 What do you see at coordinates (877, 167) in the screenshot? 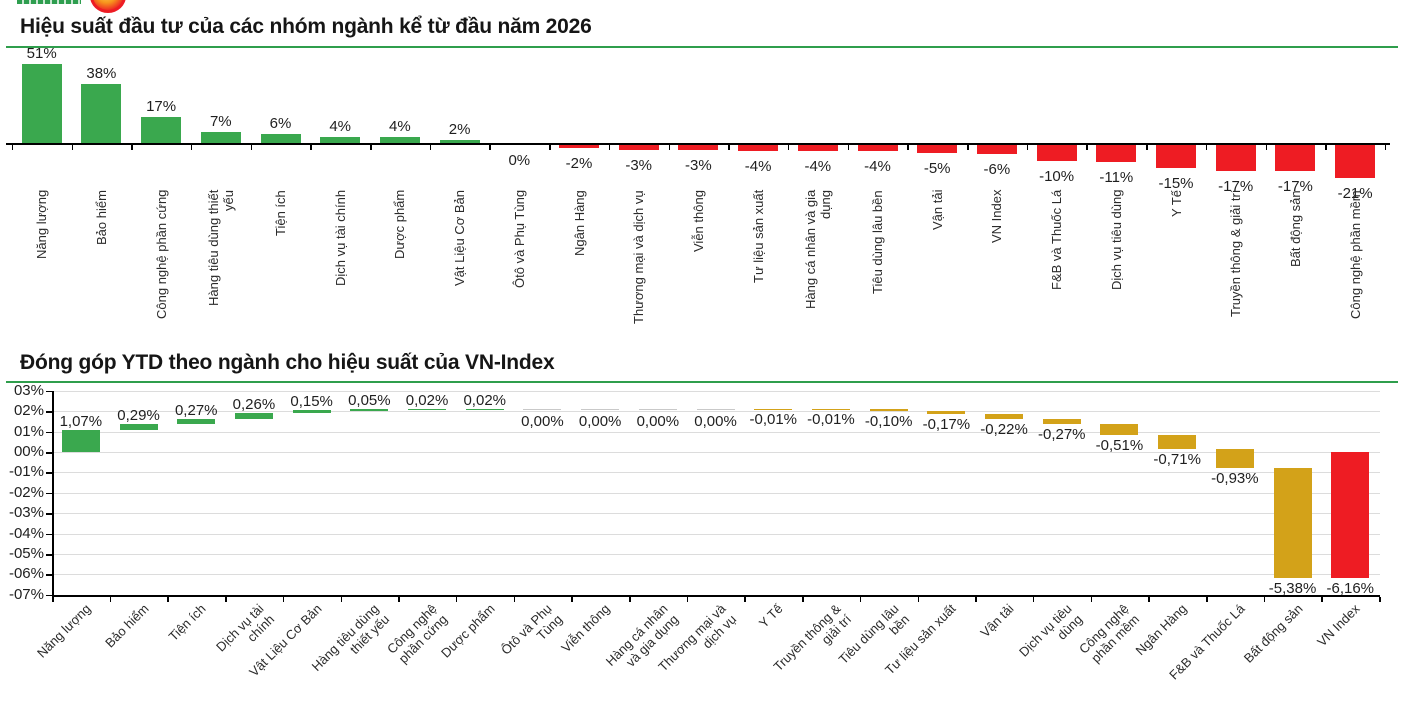
I see `value-label: -4%` at bounding box center [877, 167].